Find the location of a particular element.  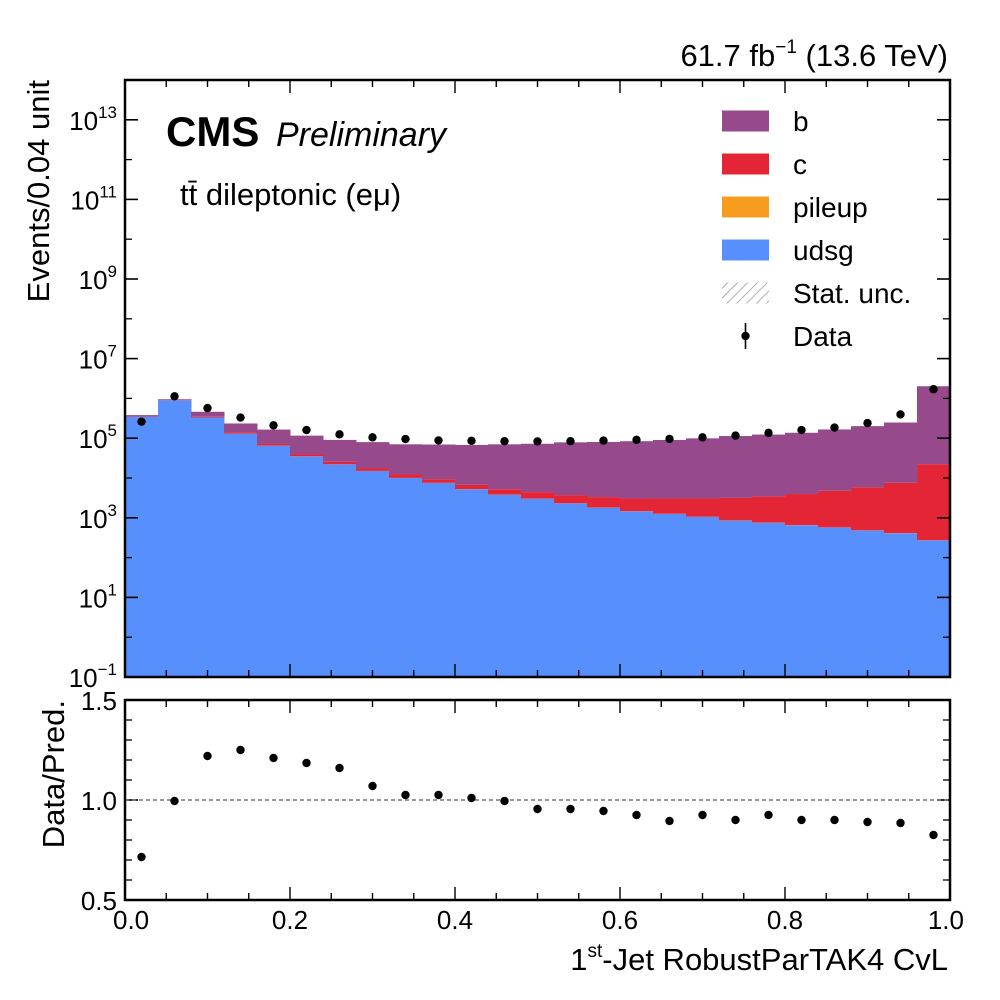

legend-swatch-udsg is located at coordinates (745, 250).